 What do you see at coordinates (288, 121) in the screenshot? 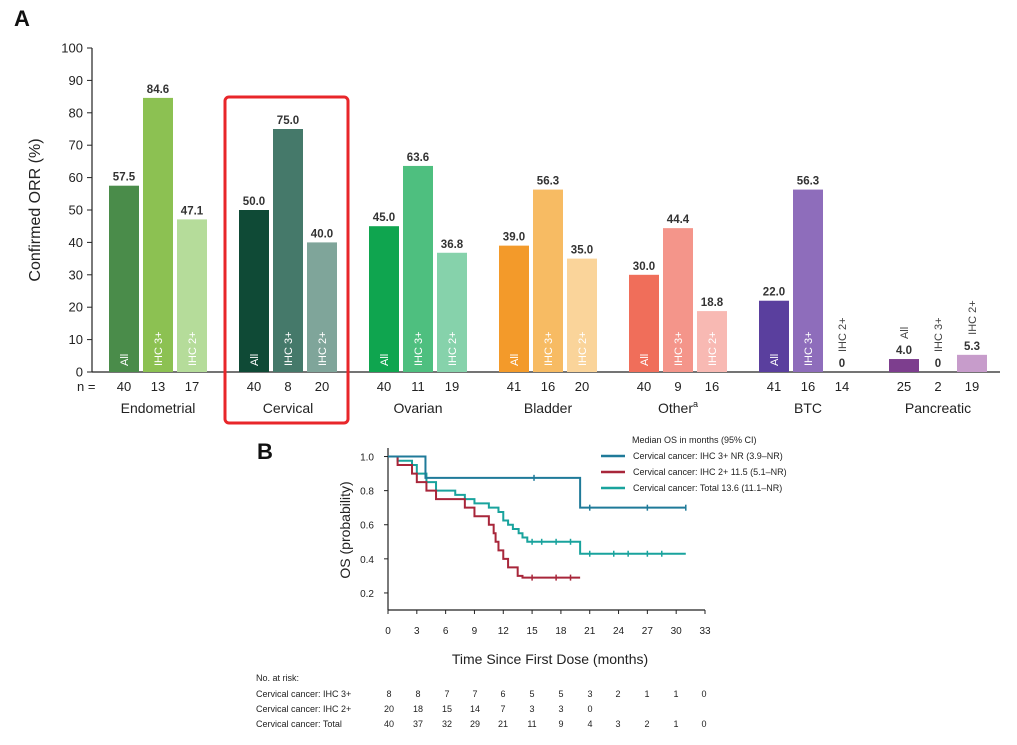
I see `bar-value-label: 75.0` at bounding box center [288, 121].